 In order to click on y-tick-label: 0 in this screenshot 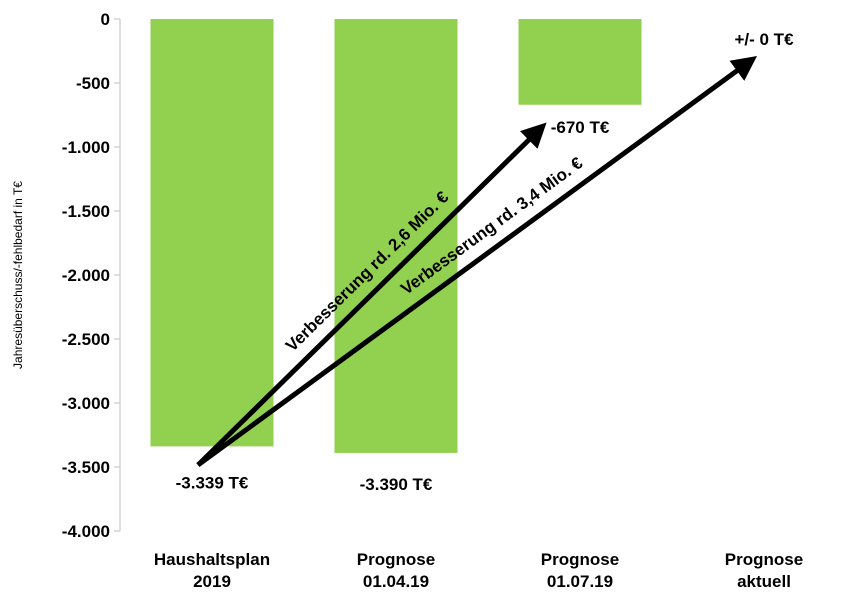, I will do `click(105, 19)`.